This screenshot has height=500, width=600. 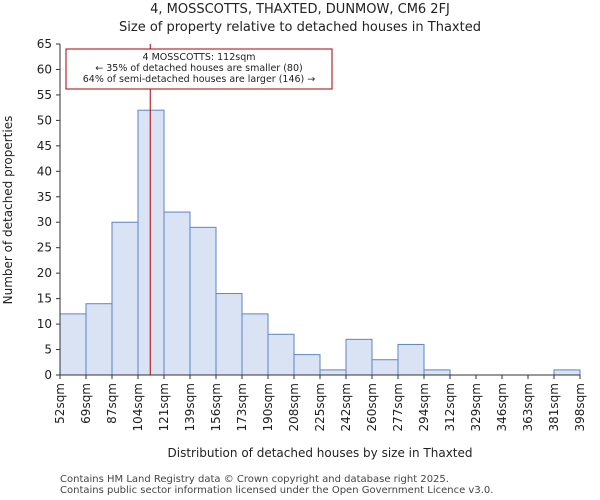 I want to click on y-tick-label: 25, so click(x=44, y=248).